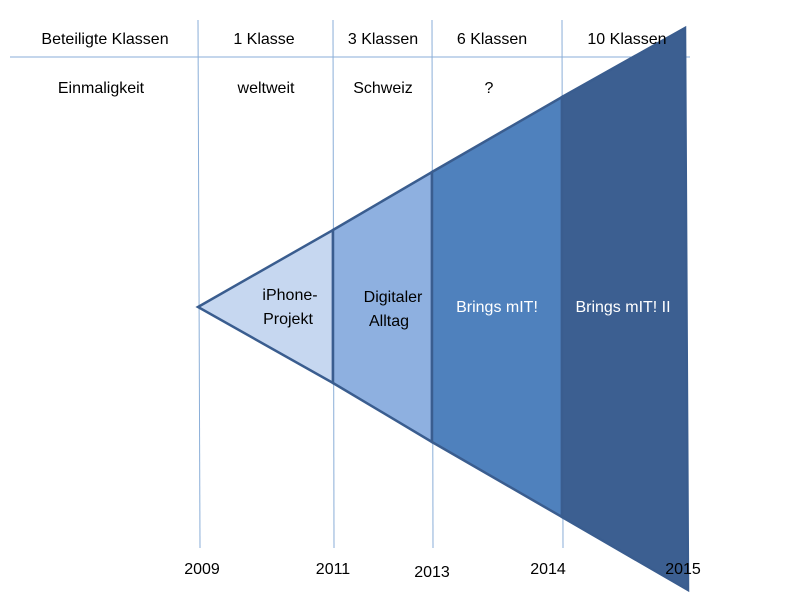  What do you see at coordinates (199, 284) in the screenshot?
I see `divider` at bounding box center [199, 284].